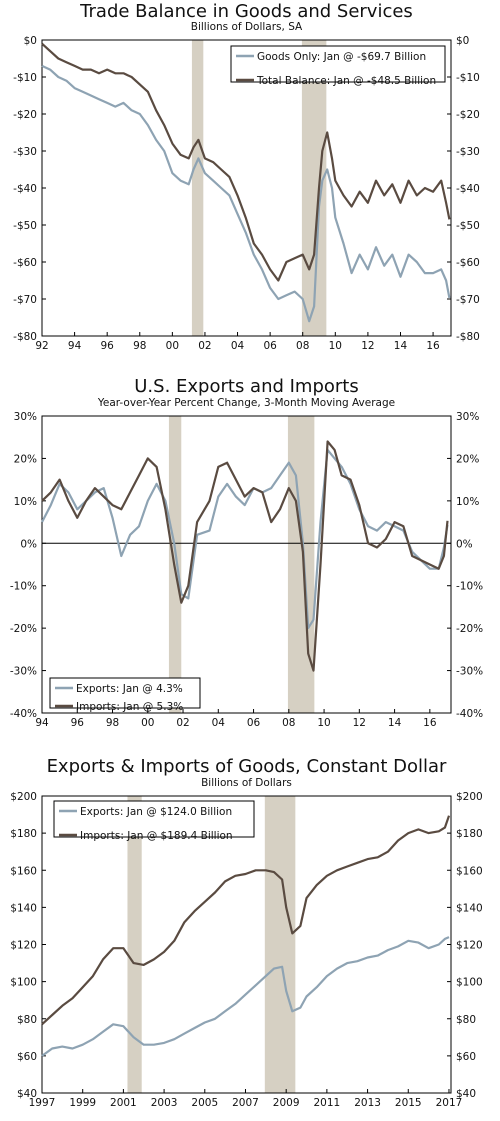 This screenshot has width=500, height=1121. I want to click on y-tick-label-left: -$80, so click(25, 337).